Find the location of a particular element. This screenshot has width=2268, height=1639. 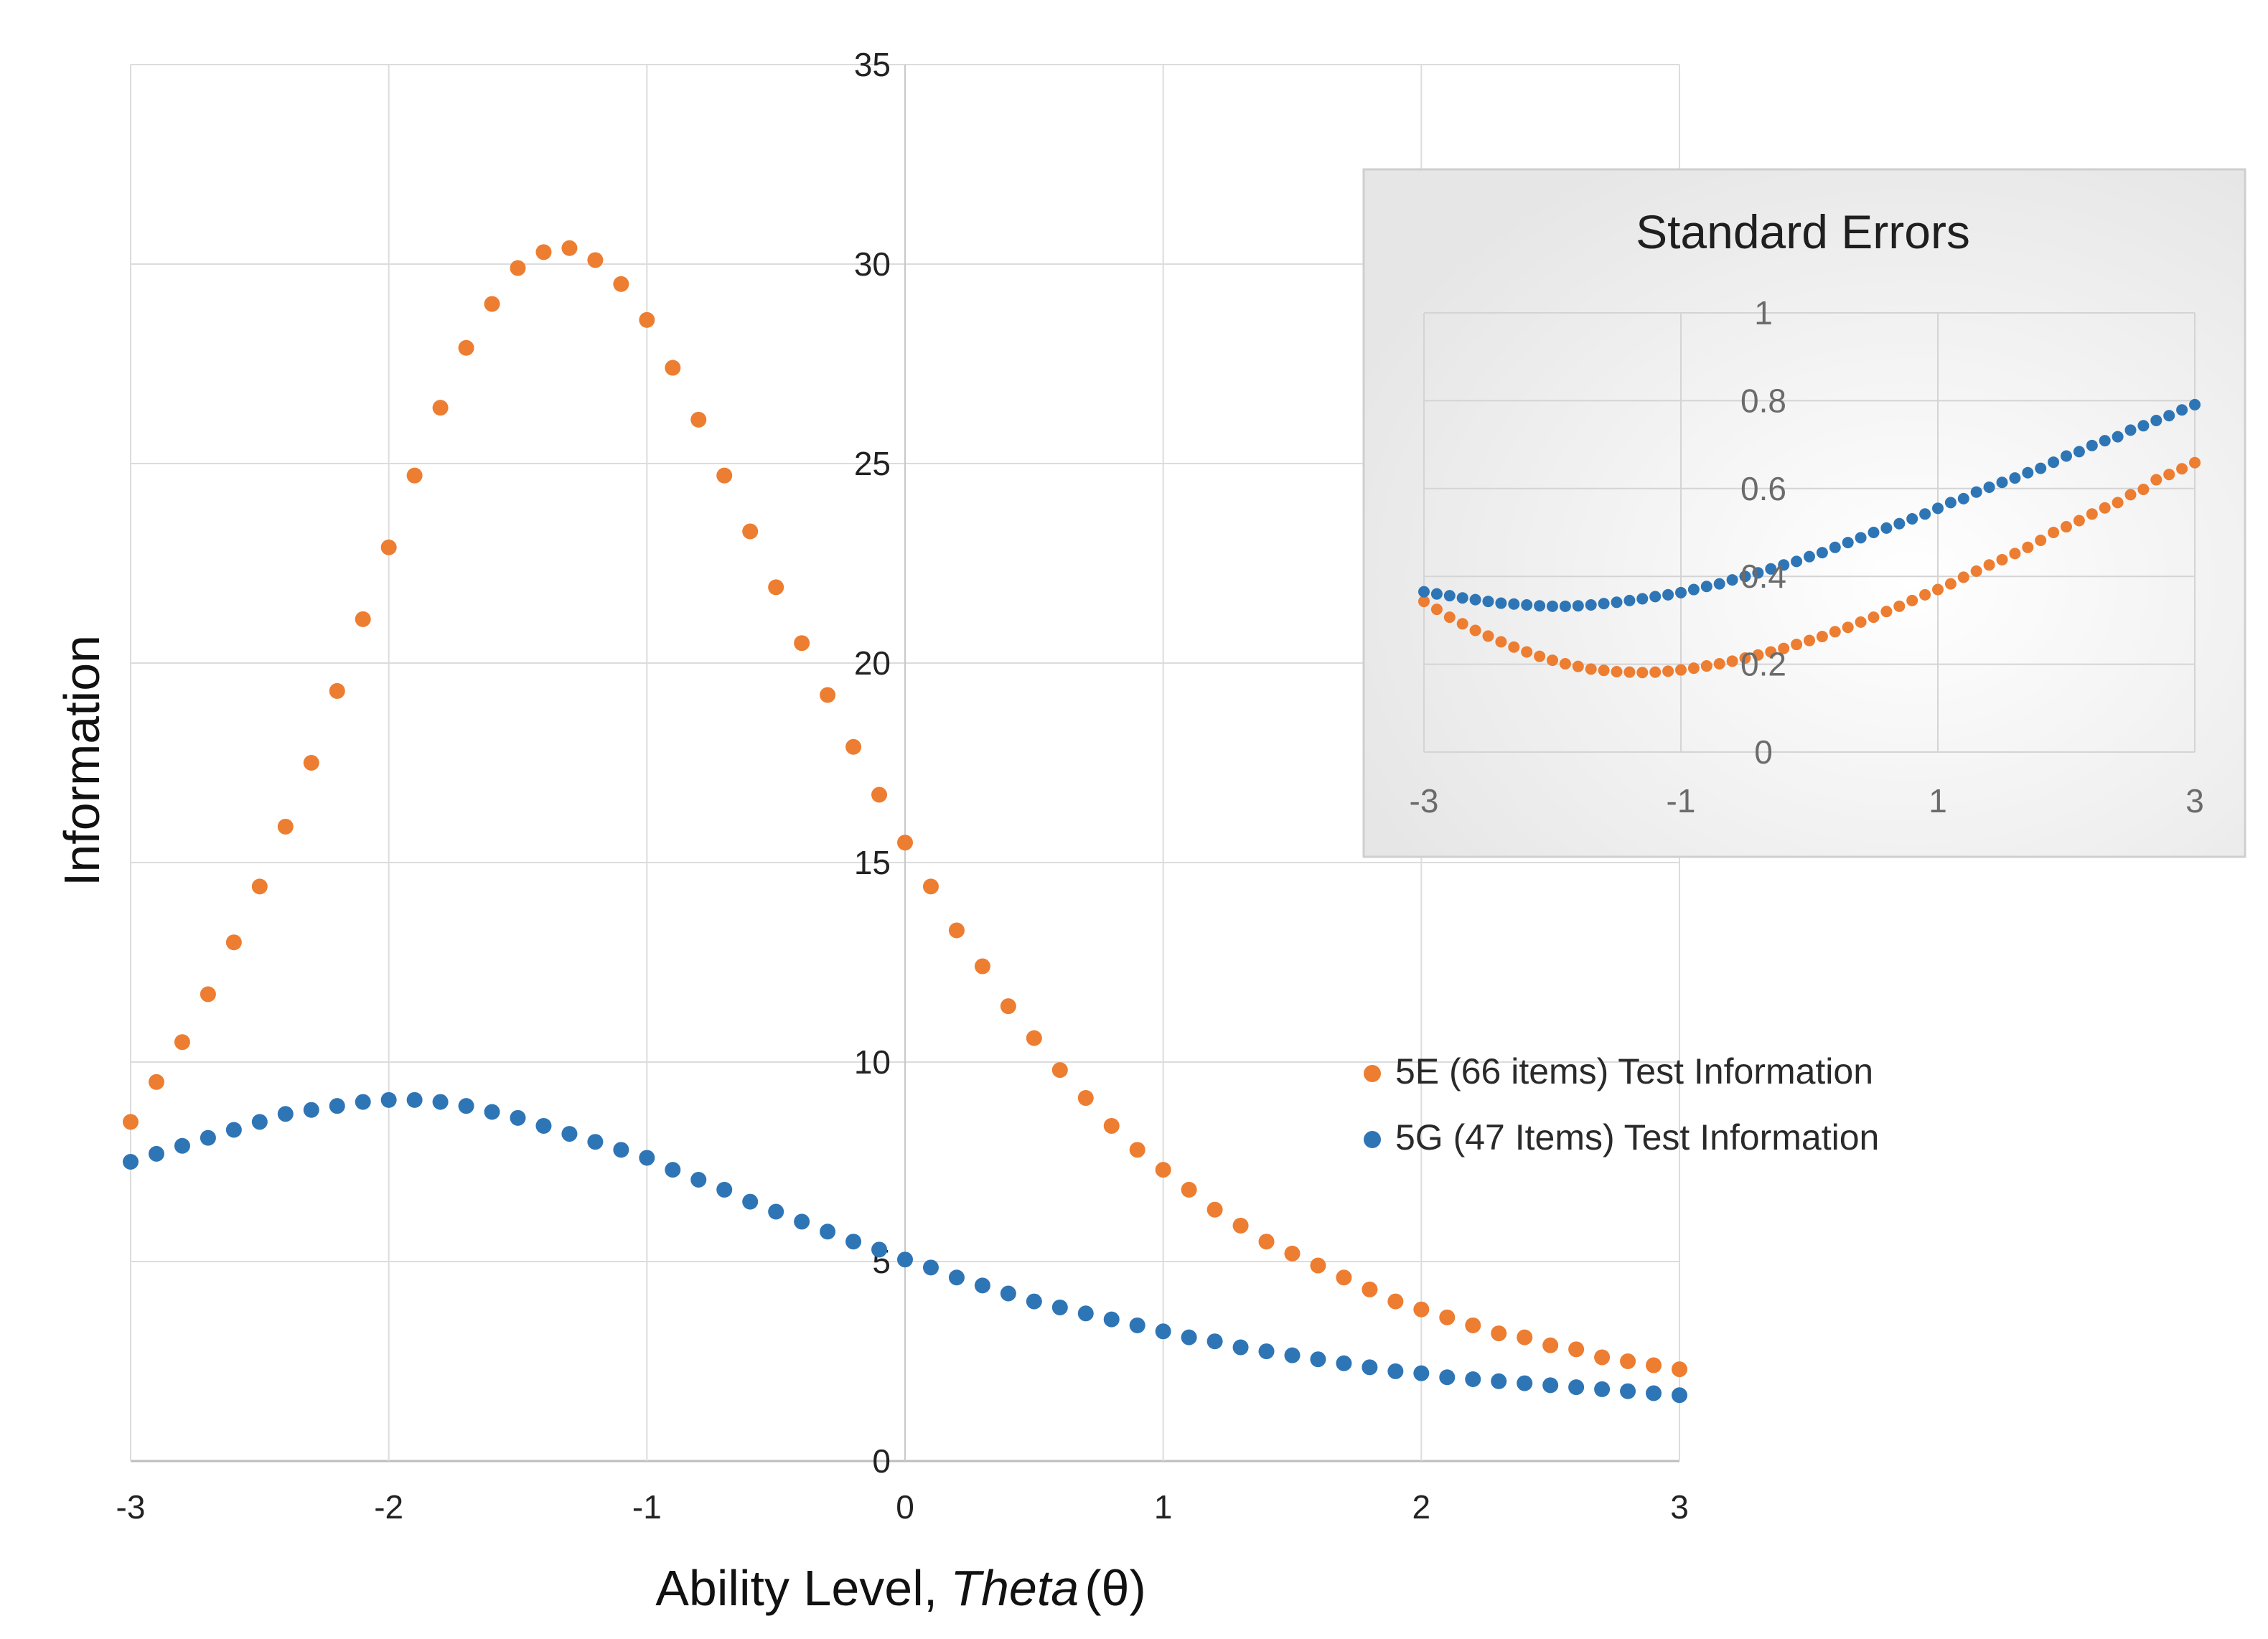

x-axis-title: Ability Level, Theta (θ) is located at coordinates (901, 1588).